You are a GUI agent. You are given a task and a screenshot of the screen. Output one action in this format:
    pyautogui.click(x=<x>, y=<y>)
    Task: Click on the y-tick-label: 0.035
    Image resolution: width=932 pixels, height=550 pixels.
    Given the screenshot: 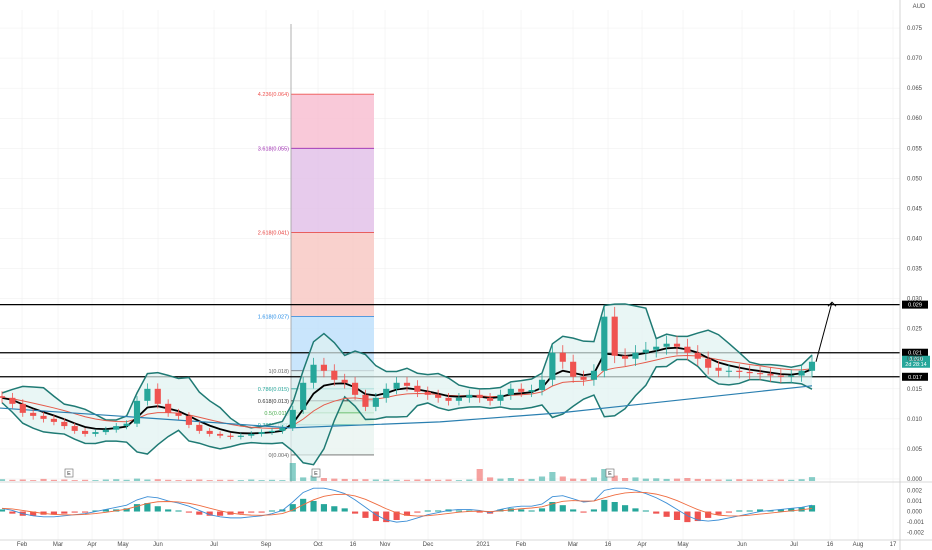 What is the action you would take?
    pyautogui.click(x=915, y=270)
    